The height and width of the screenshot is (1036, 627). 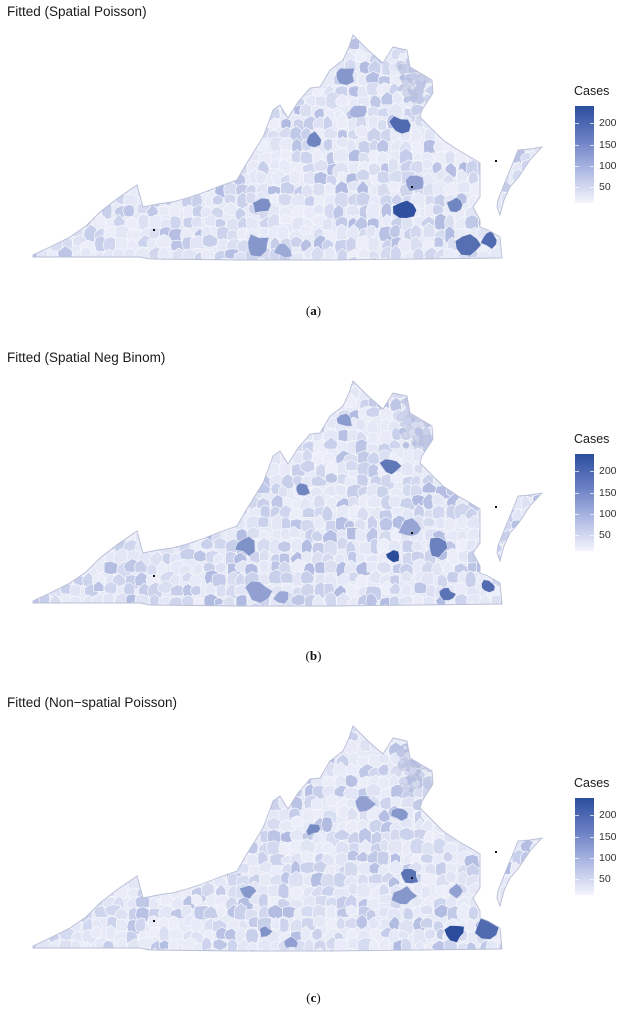 I want to click on panel-title: Fitted (Non−spatial Poisson), so click(x=92, y=702).